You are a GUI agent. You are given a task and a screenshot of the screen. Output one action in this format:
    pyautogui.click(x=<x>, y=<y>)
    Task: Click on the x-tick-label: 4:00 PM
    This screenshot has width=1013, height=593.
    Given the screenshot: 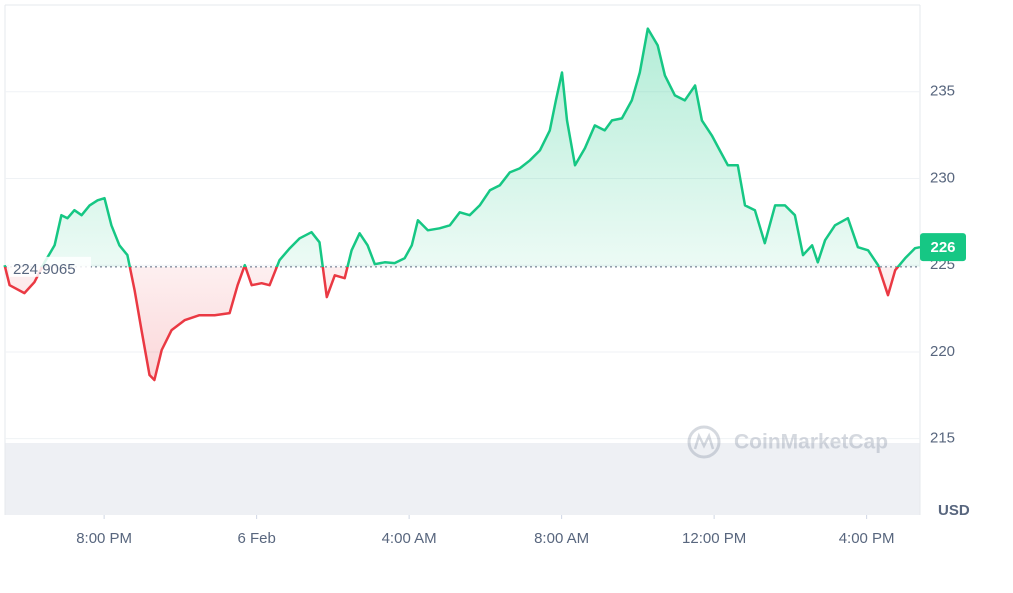 What is the action you would take?
    pyautogui.click(x=867, y=538)
    